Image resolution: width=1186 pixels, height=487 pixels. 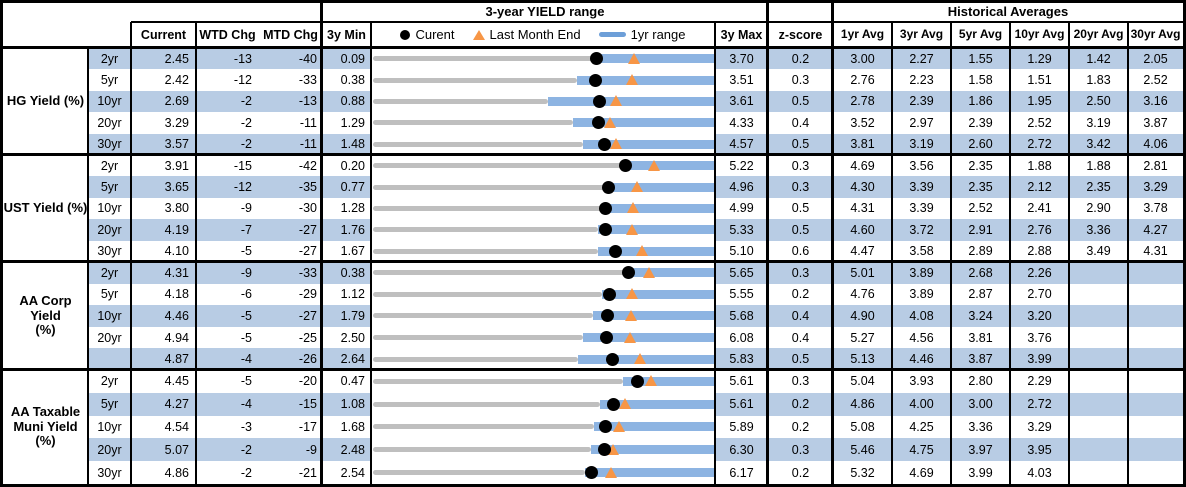 What do you see at coordinates (1039, 359) in the screenshot?
I see `avg-cell: 3.99` at bounding box center [1039, 359].